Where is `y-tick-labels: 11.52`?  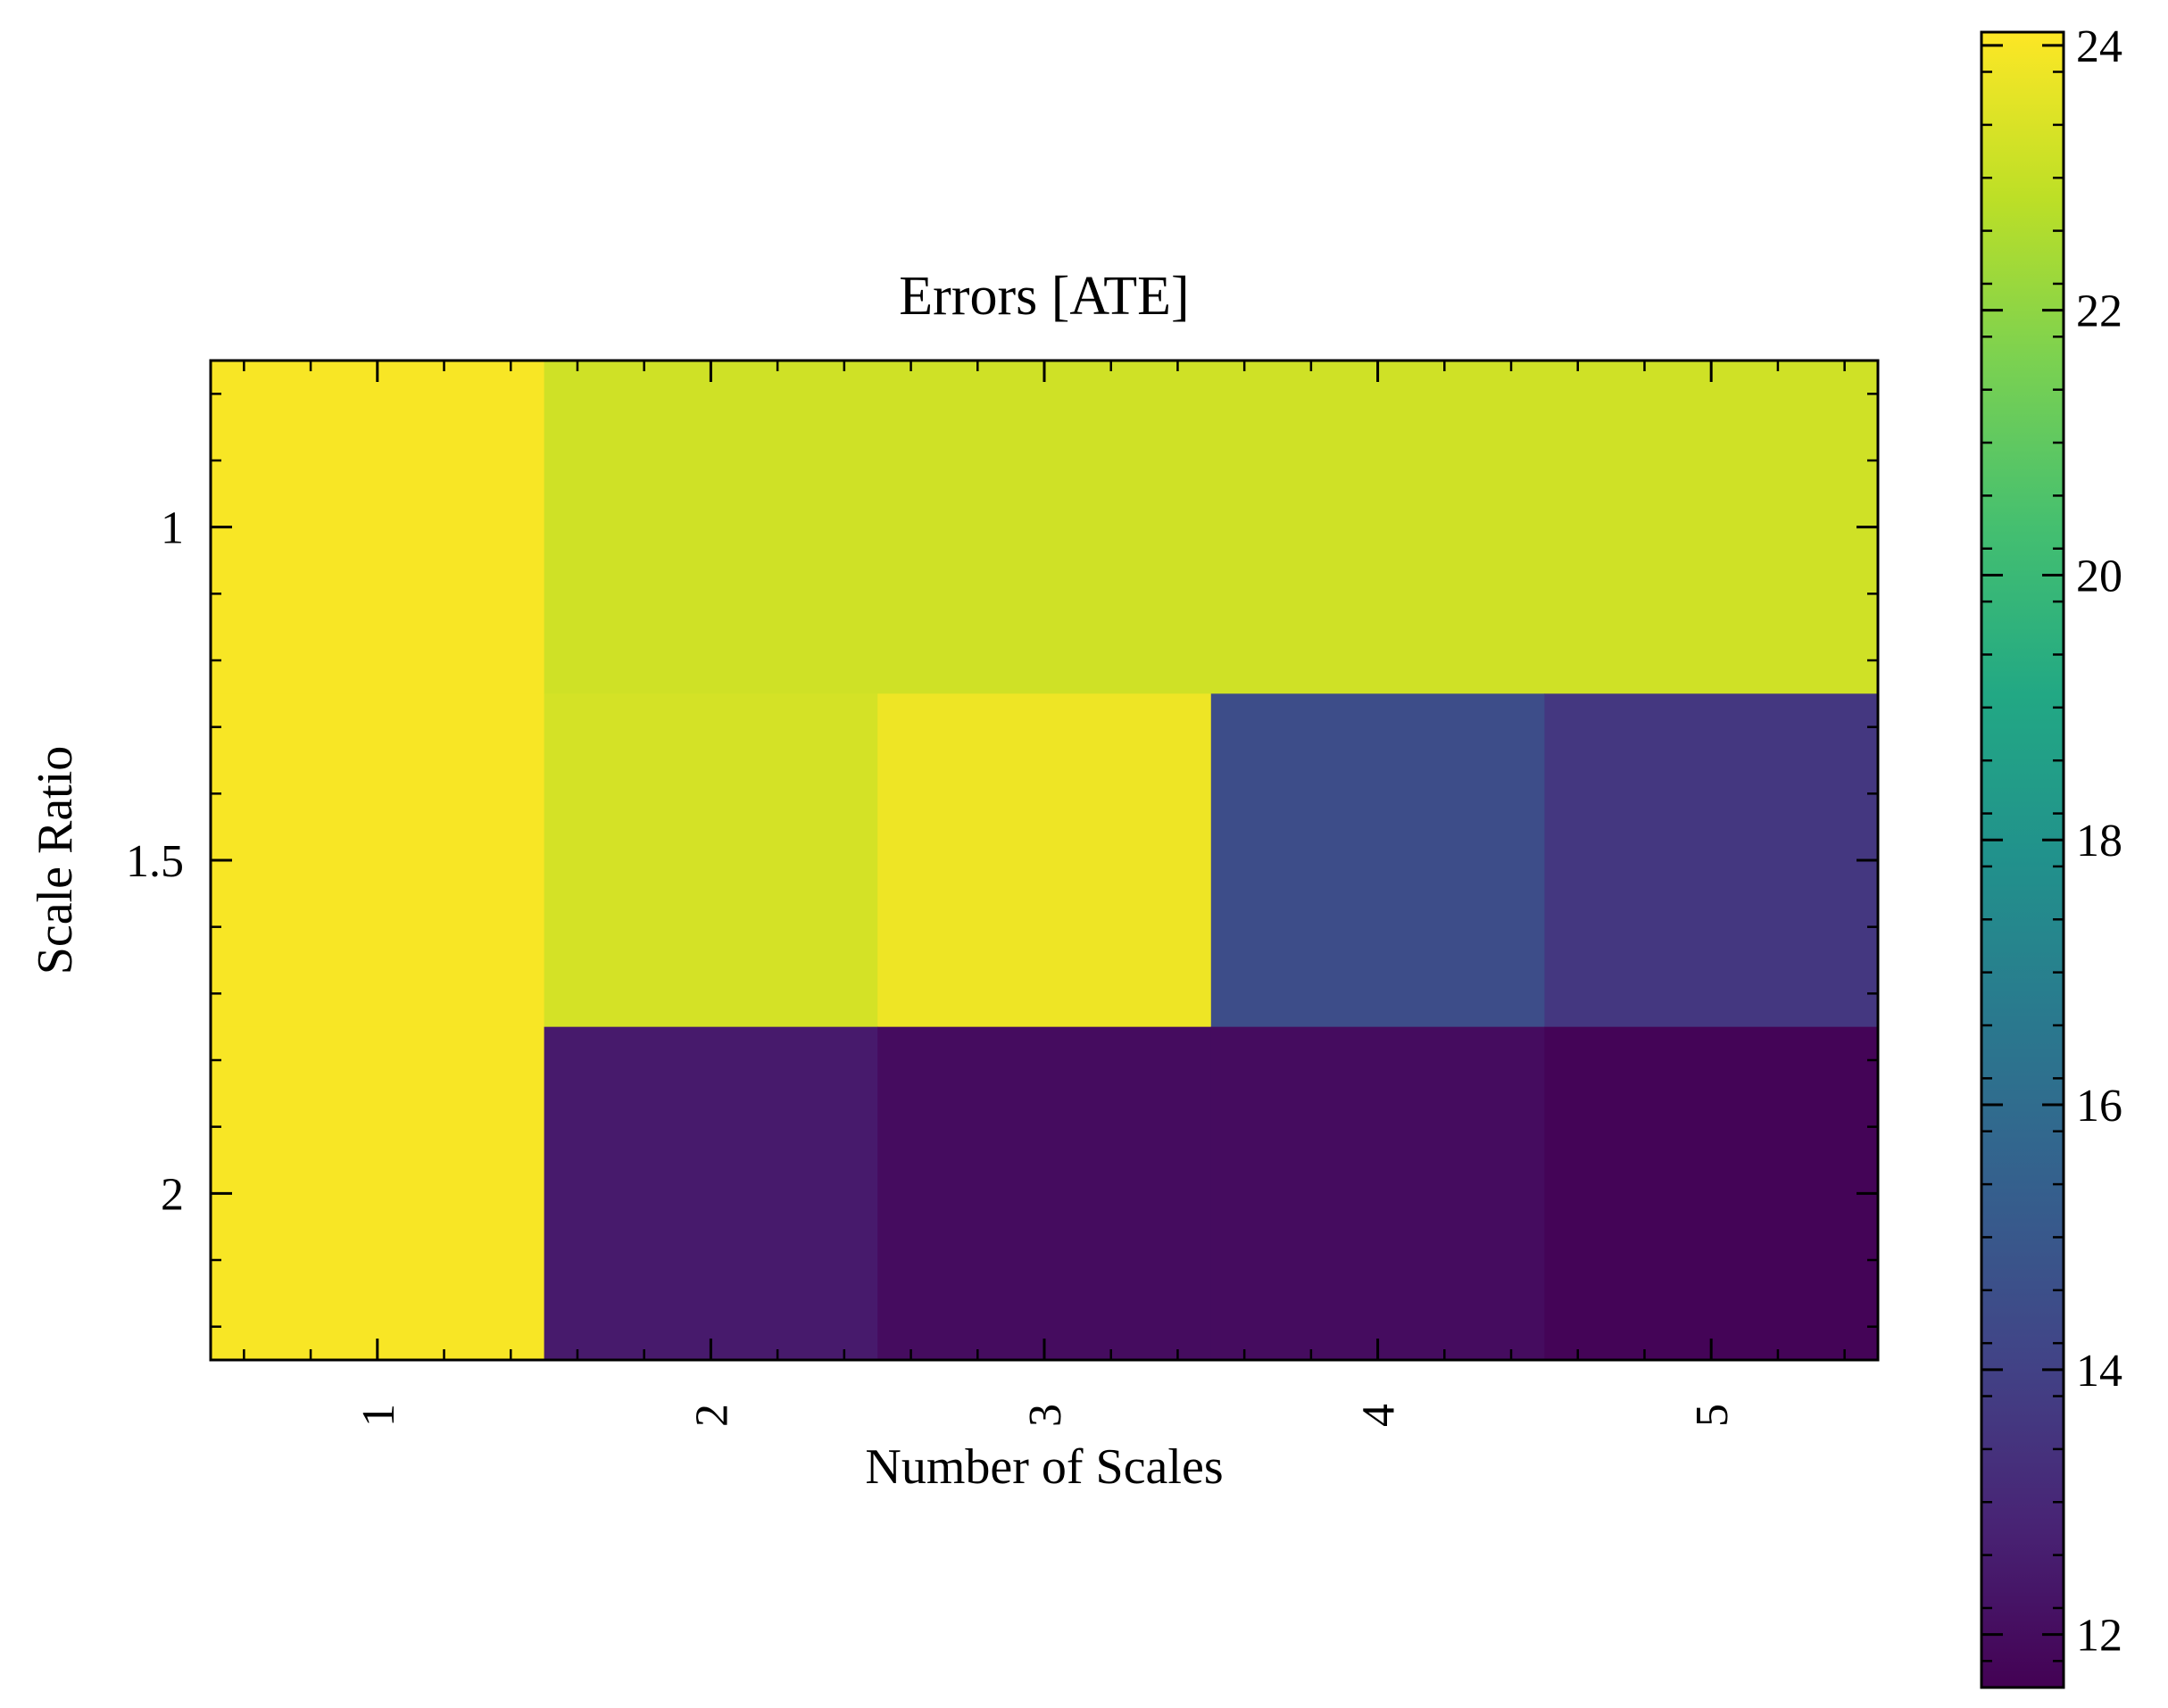
y-tick-labels: 11.52 is located at coordinates (155, 862).